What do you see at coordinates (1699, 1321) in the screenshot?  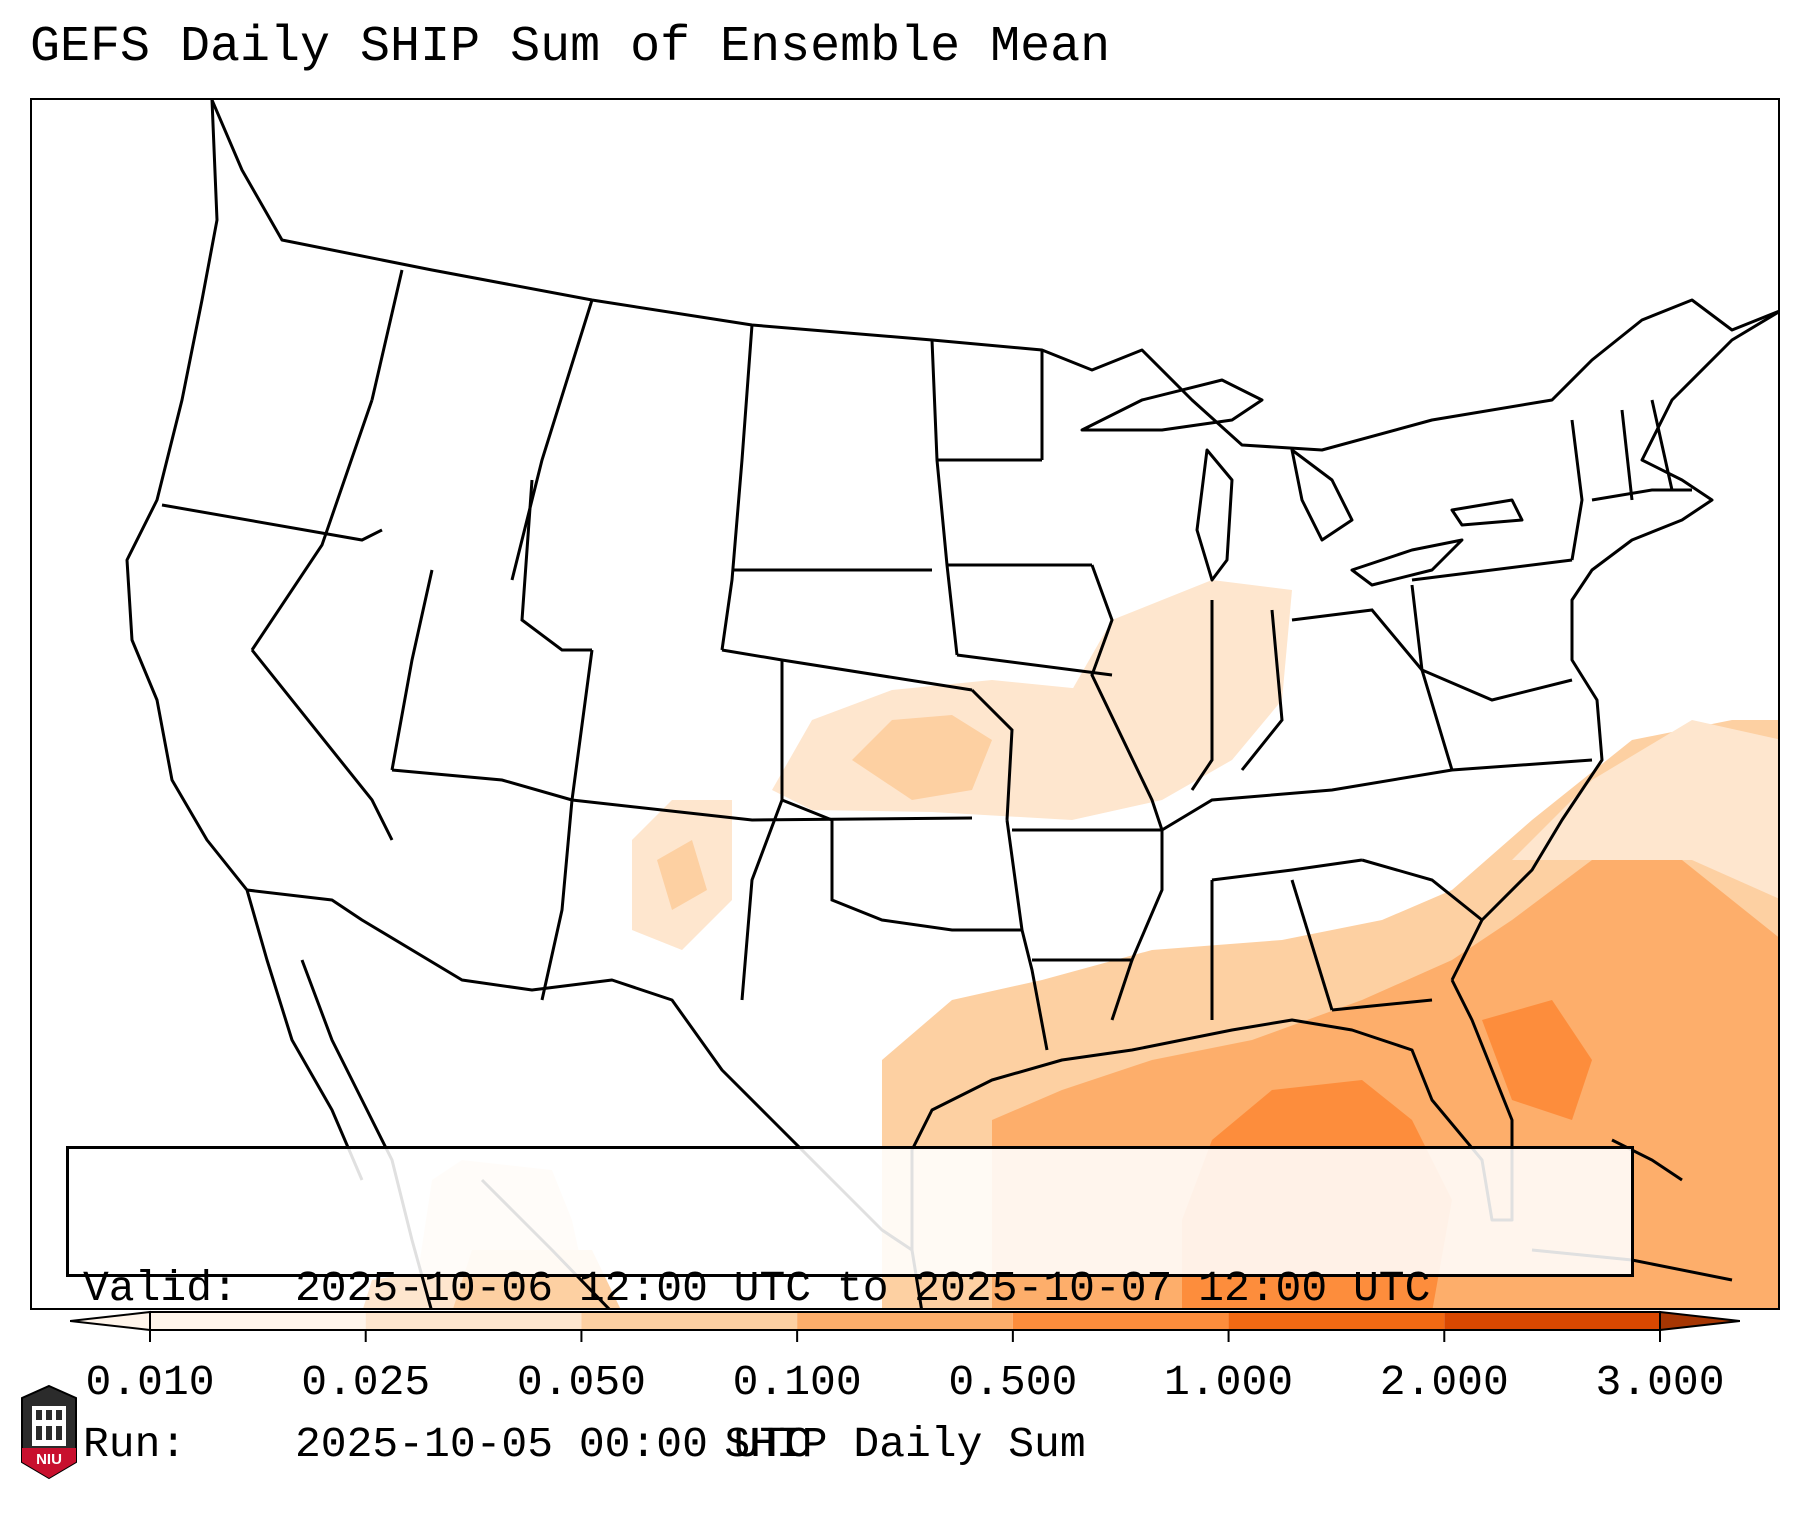 I see `colorbar-extend-max` at bounding box center [1699, 1321].